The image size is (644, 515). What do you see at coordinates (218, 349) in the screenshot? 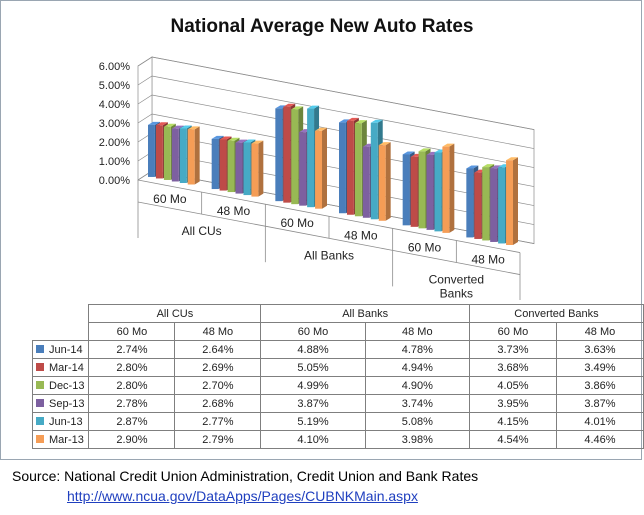
I see `table-cell: 2.64%` at bounding box center [218, 349].